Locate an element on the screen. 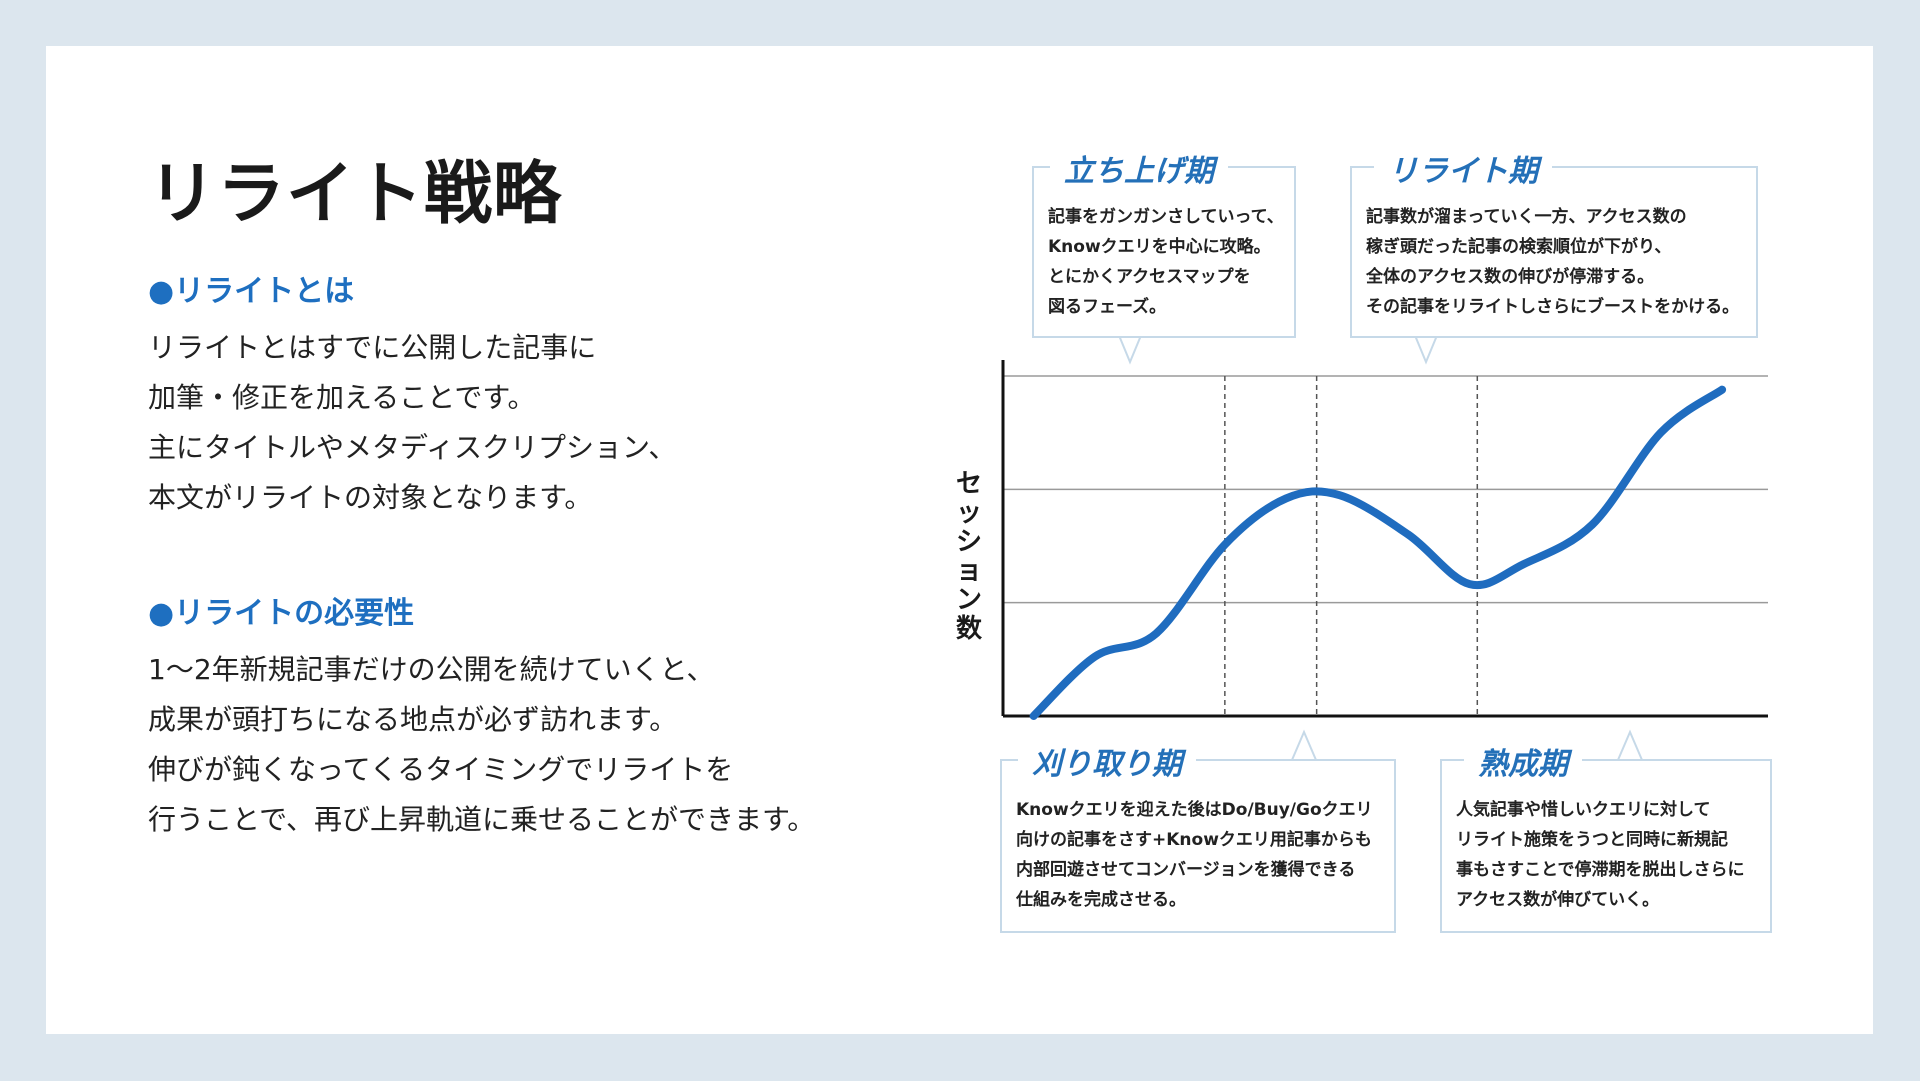 This screenshot has height=1081, width=1920. chart-gridlines is located at coordinates (1385, 489).